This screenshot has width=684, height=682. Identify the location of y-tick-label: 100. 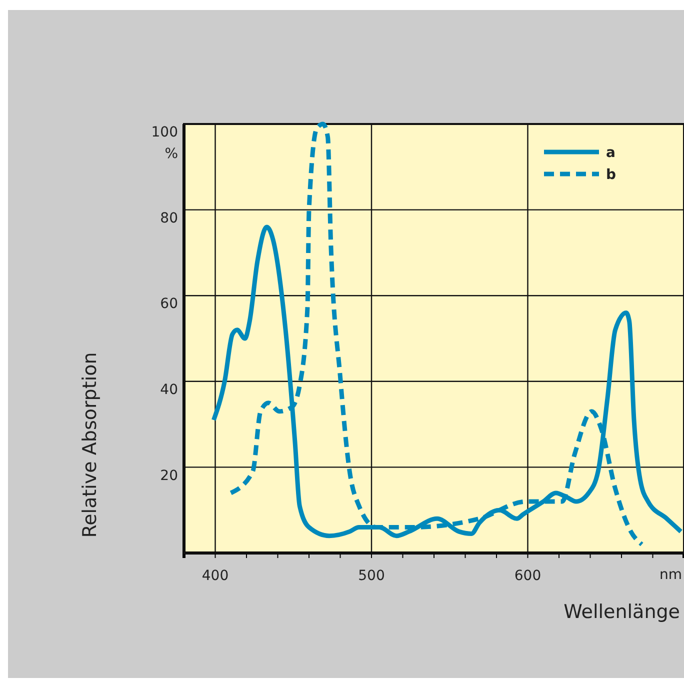
(164, 132).